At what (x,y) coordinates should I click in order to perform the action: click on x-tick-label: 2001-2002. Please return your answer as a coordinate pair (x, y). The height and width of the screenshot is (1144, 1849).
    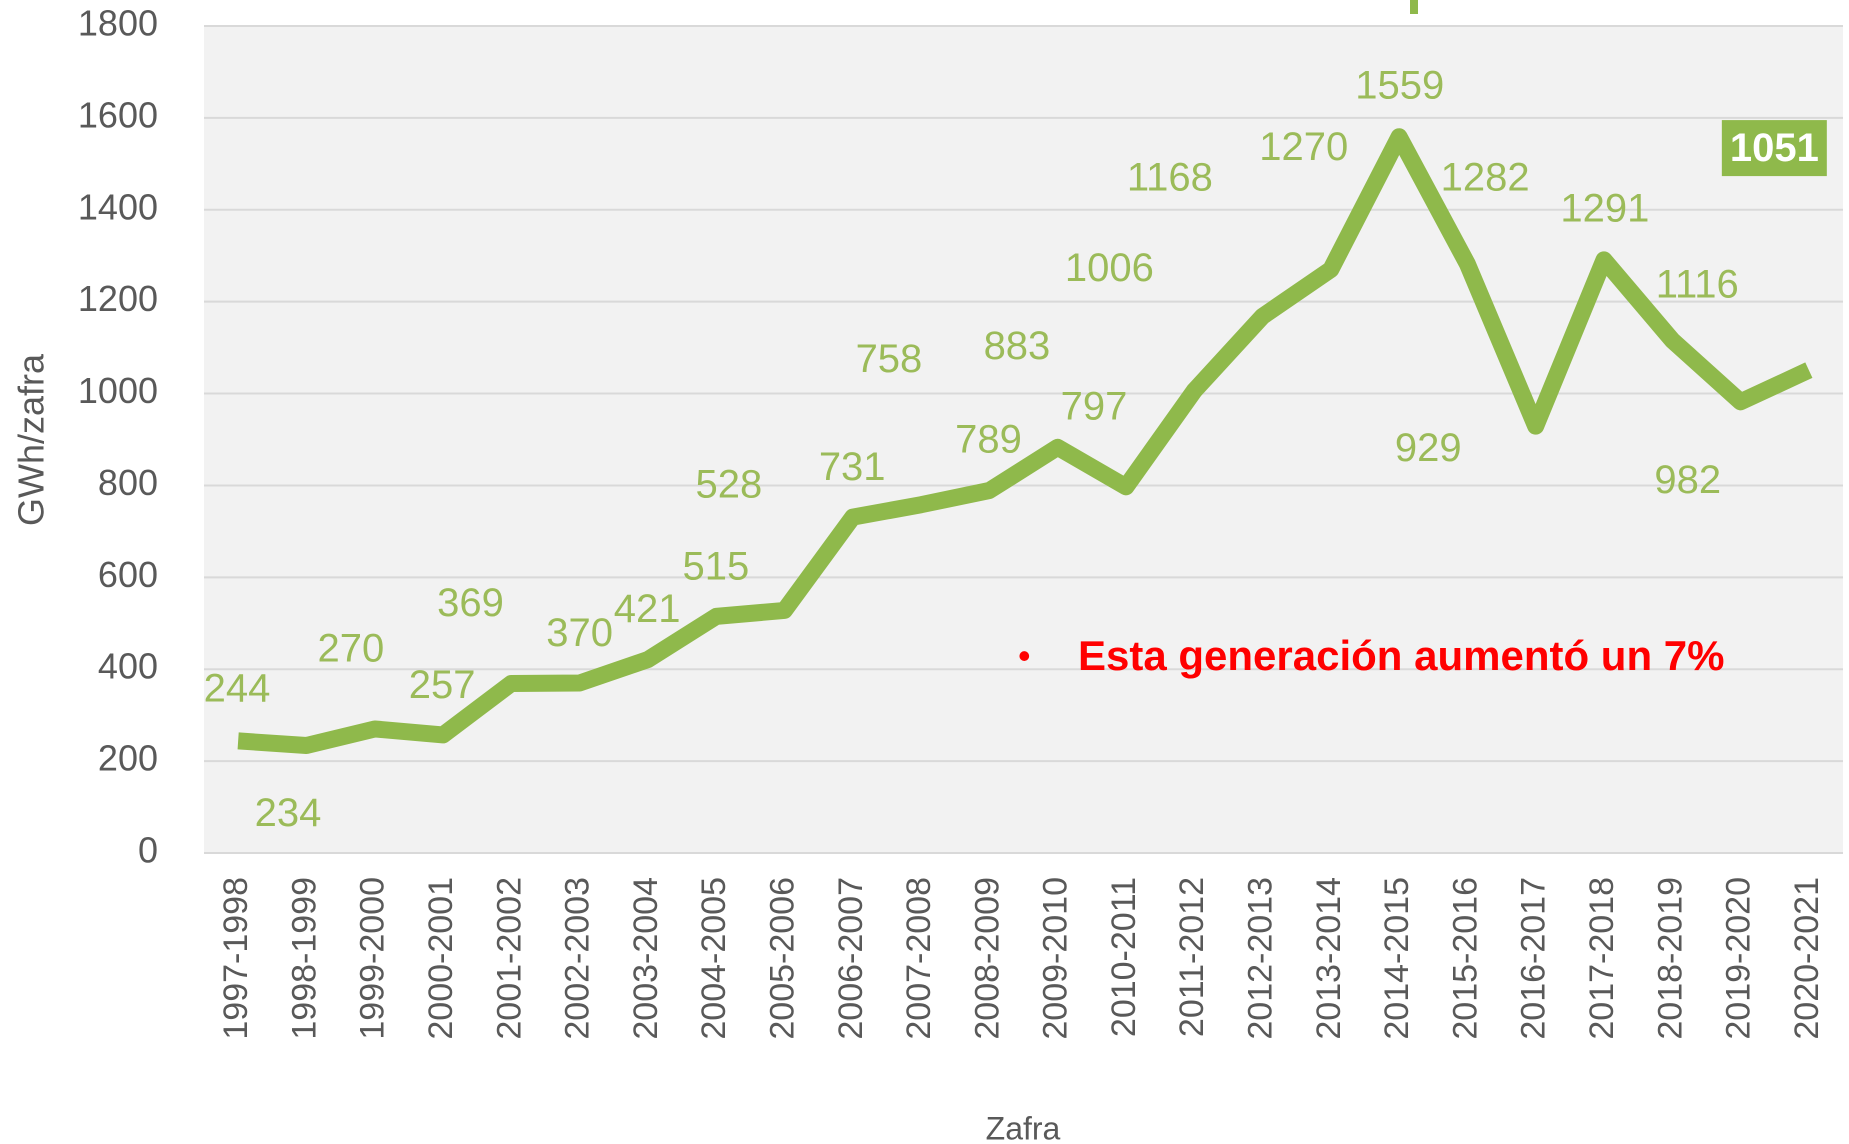
    Looking at the image, I should click on (509, 958).